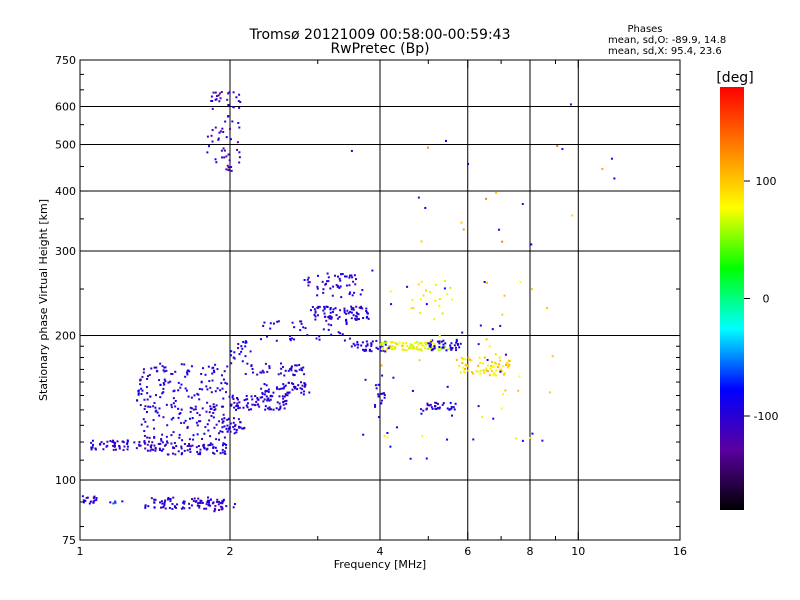 This screenshot has width=800, height=600. Describe the element at coordinates (65, 60) in the screenshot. I see `y-tick-label: 750` at that location.